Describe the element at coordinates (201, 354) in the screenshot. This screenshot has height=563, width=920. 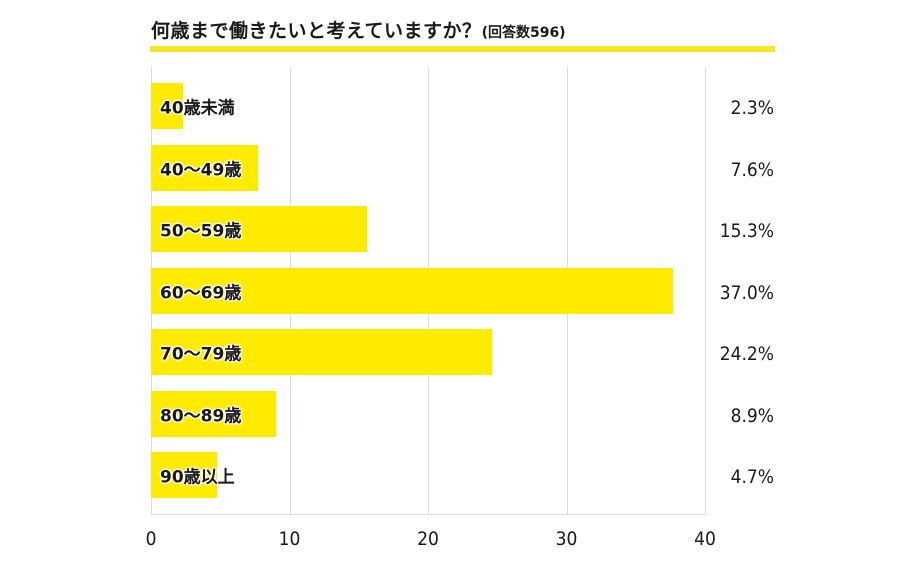
I see `category-label: 70〜79歳` at that location.